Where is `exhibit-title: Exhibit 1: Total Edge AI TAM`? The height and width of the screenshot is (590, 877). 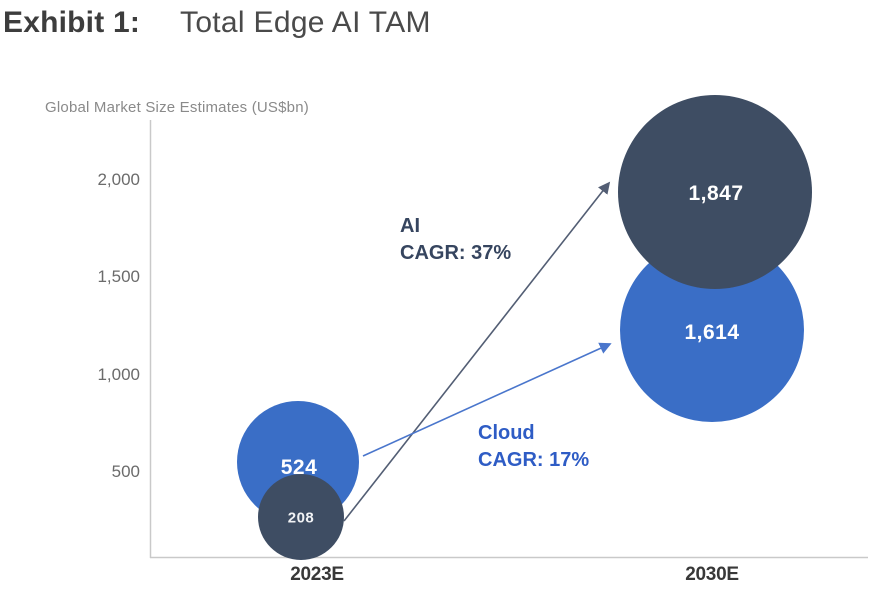 exhibit-title: Exhibit 1: Total Edge AI TAM is located at coordinates (217, 23).